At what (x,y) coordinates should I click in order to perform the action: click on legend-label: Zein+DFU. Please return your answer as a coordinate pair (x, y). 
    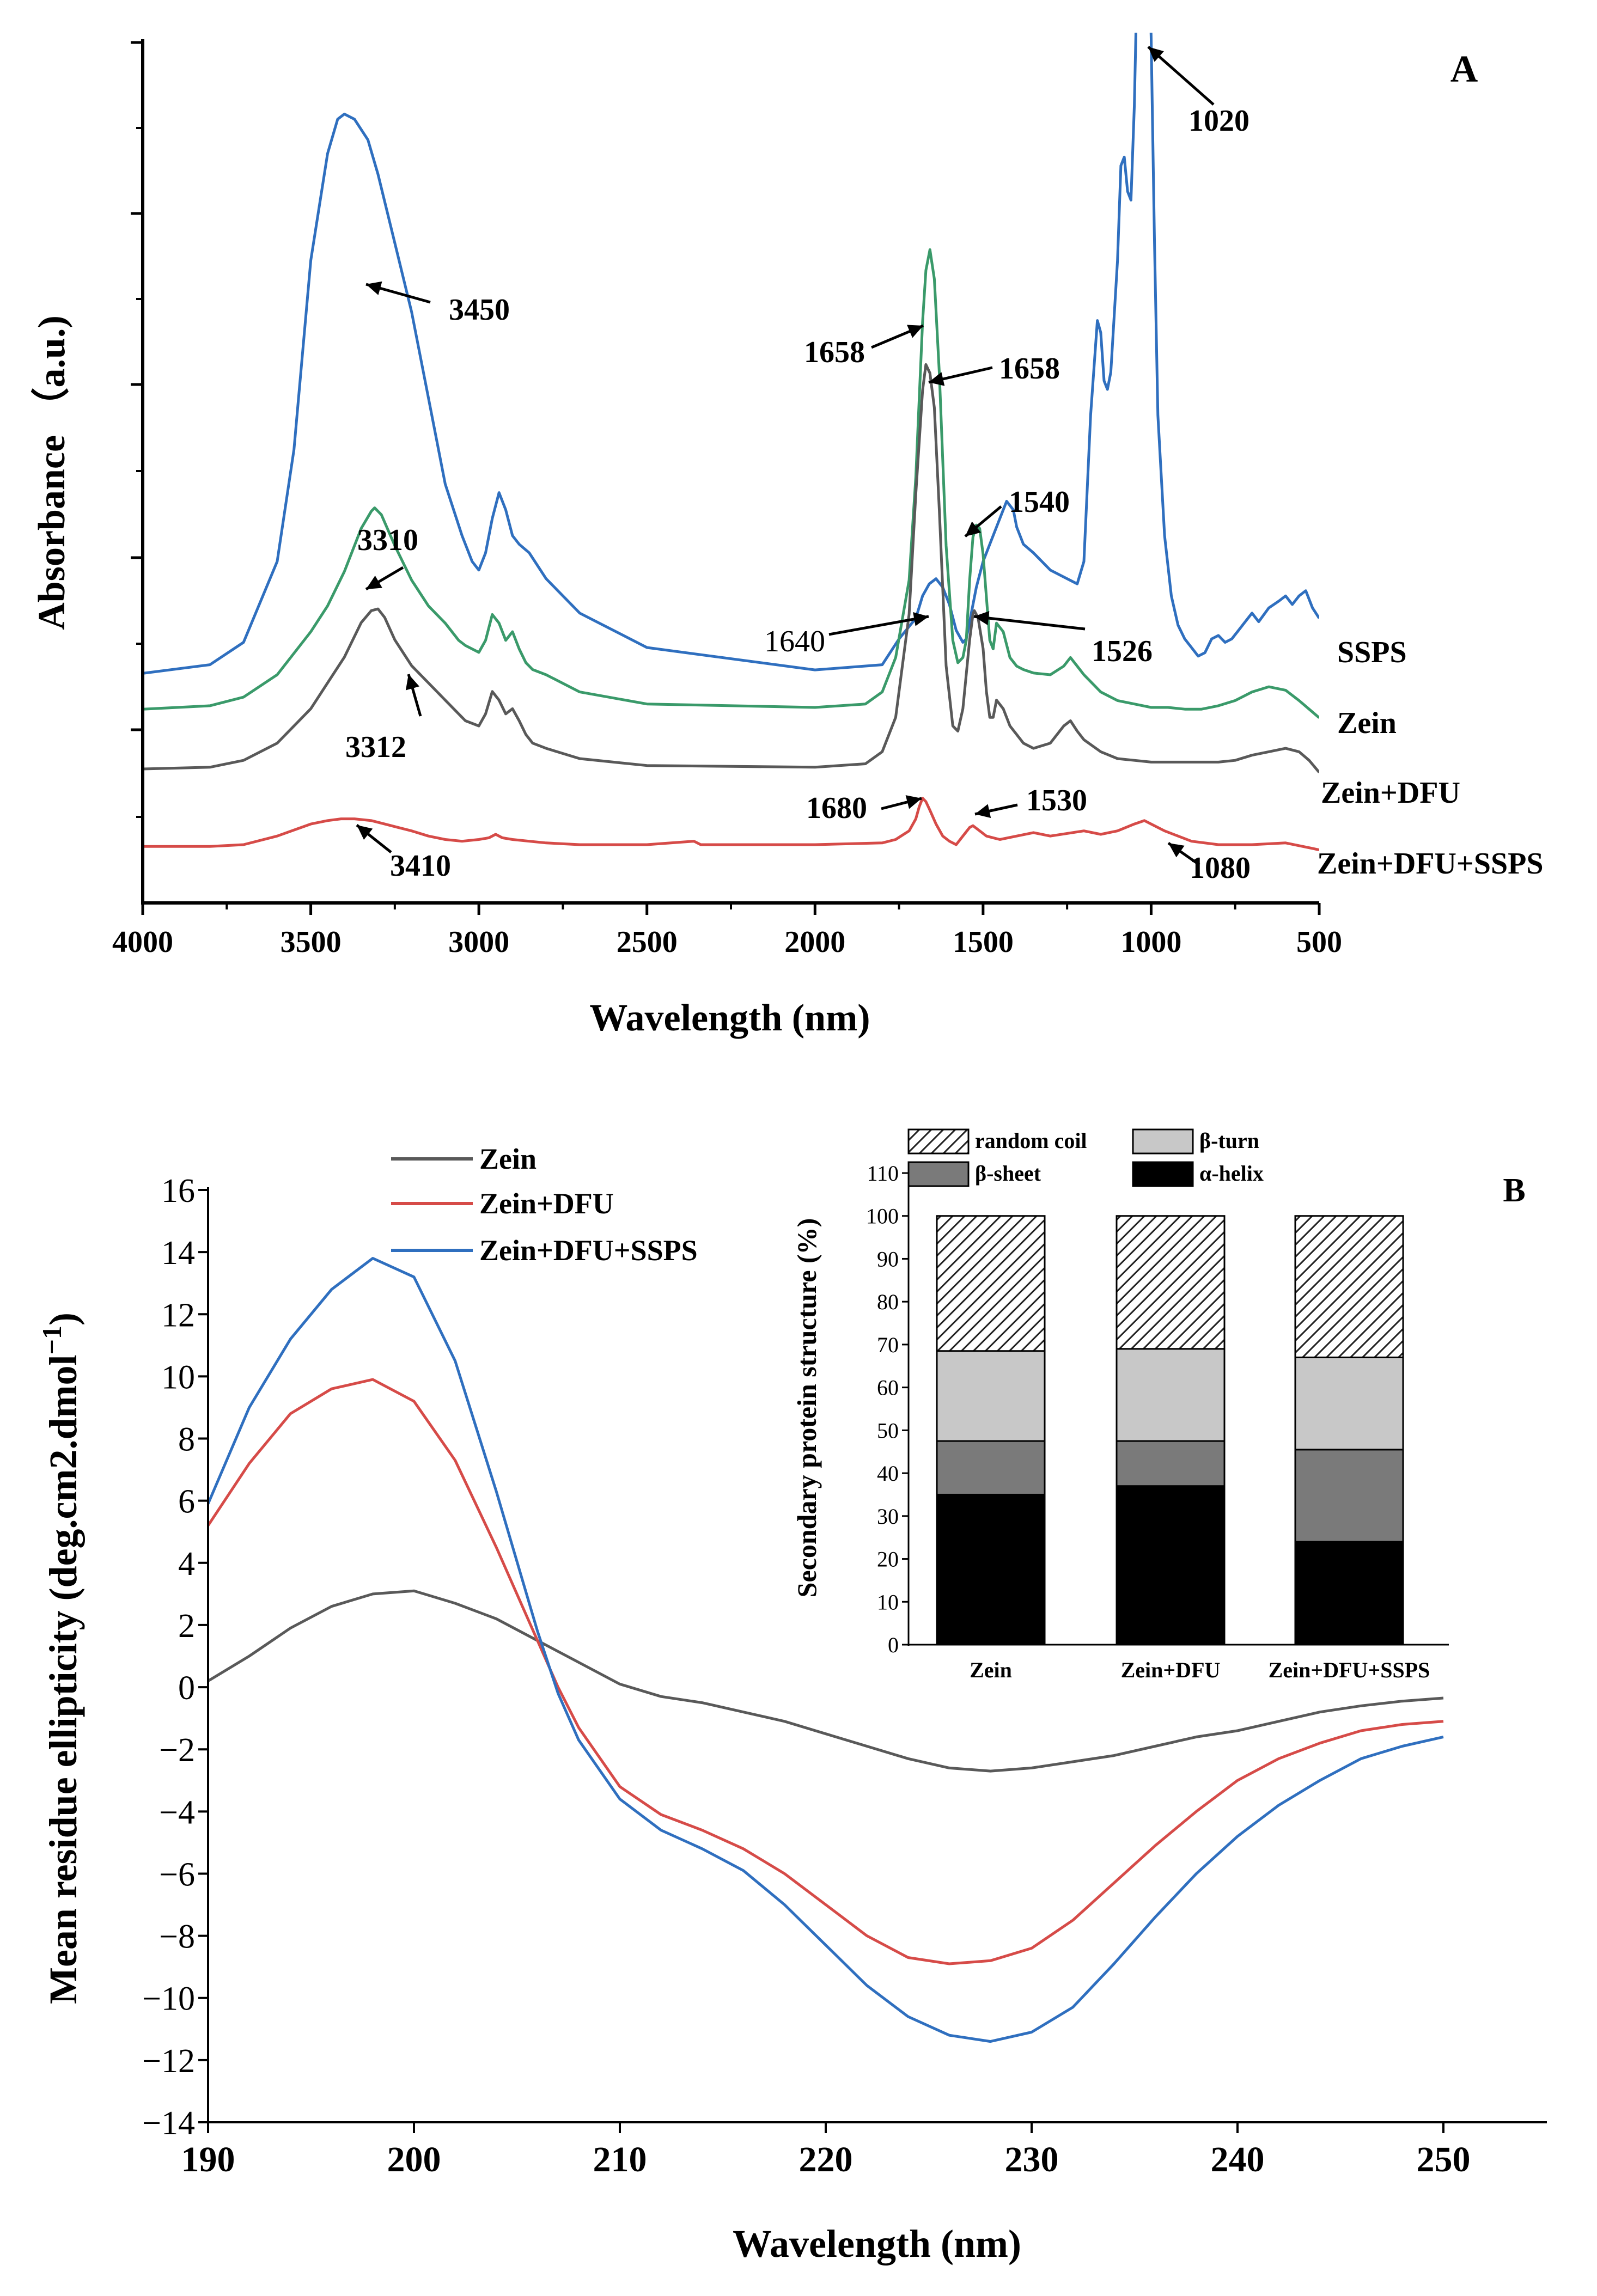
    Looking at the image, I should click on (546, 1203).